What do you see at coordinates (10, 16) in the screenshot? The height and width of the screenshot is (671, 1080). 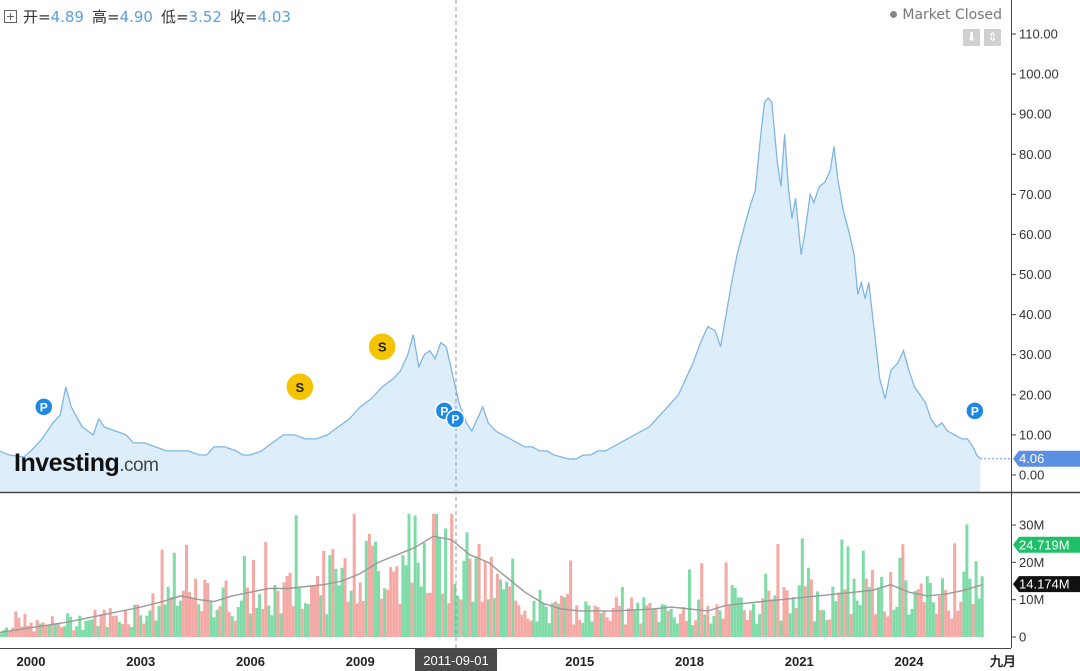 I see `expand-toggle-icon` at bounding box center [10, 16].